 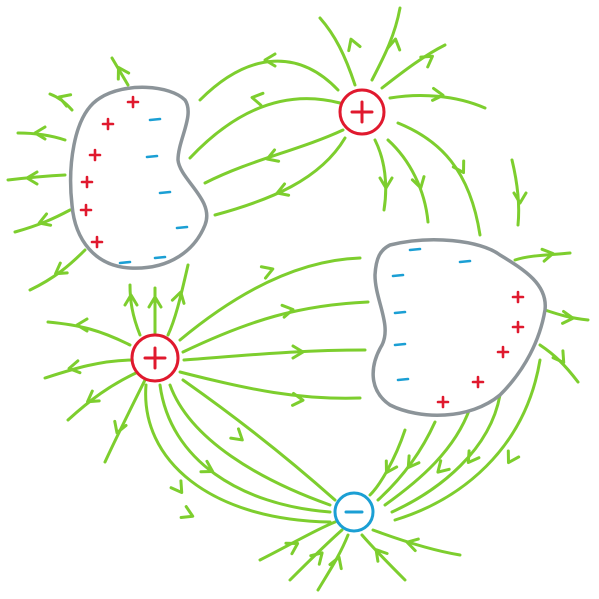 I want to click on left-positive-charge, so click(x=155, y=358).